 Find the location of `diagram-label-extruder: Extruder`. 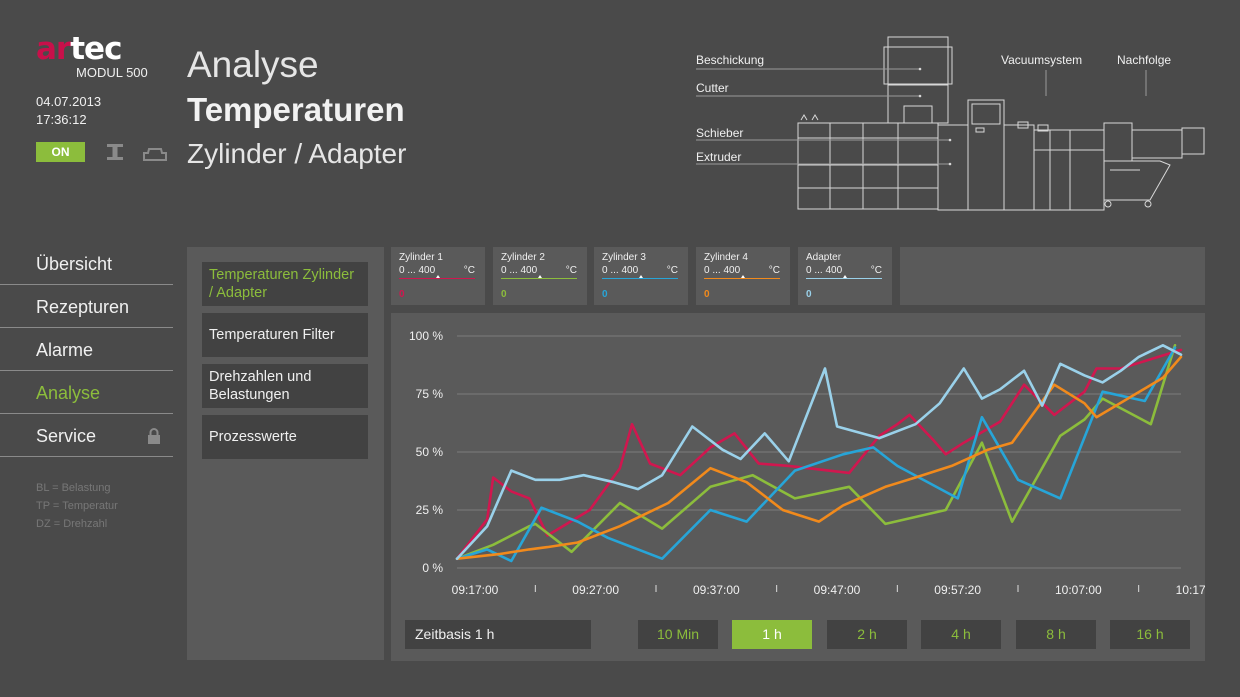

diagram-label-extruder: Extruder is located at coordinates (719, 157).